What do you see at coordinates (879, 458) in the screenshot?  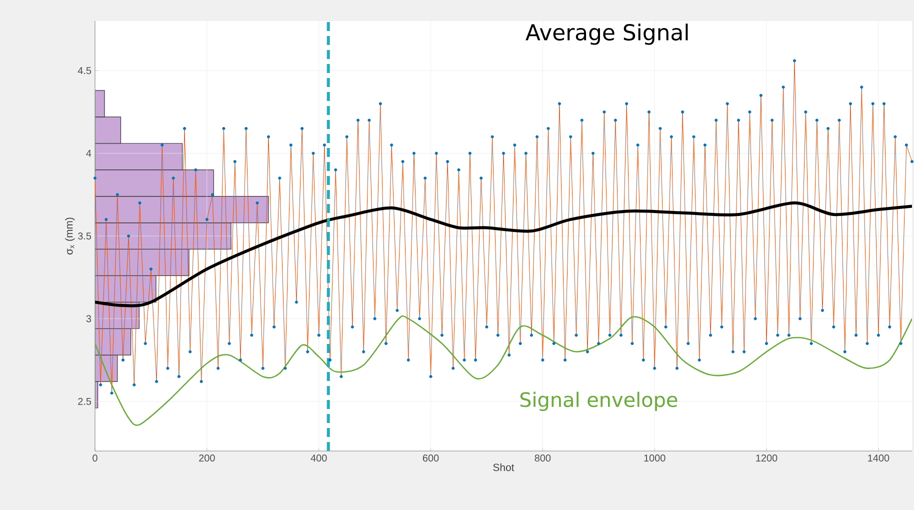 I see `x-tick-label: 1400` at bounding box center [879, 458].